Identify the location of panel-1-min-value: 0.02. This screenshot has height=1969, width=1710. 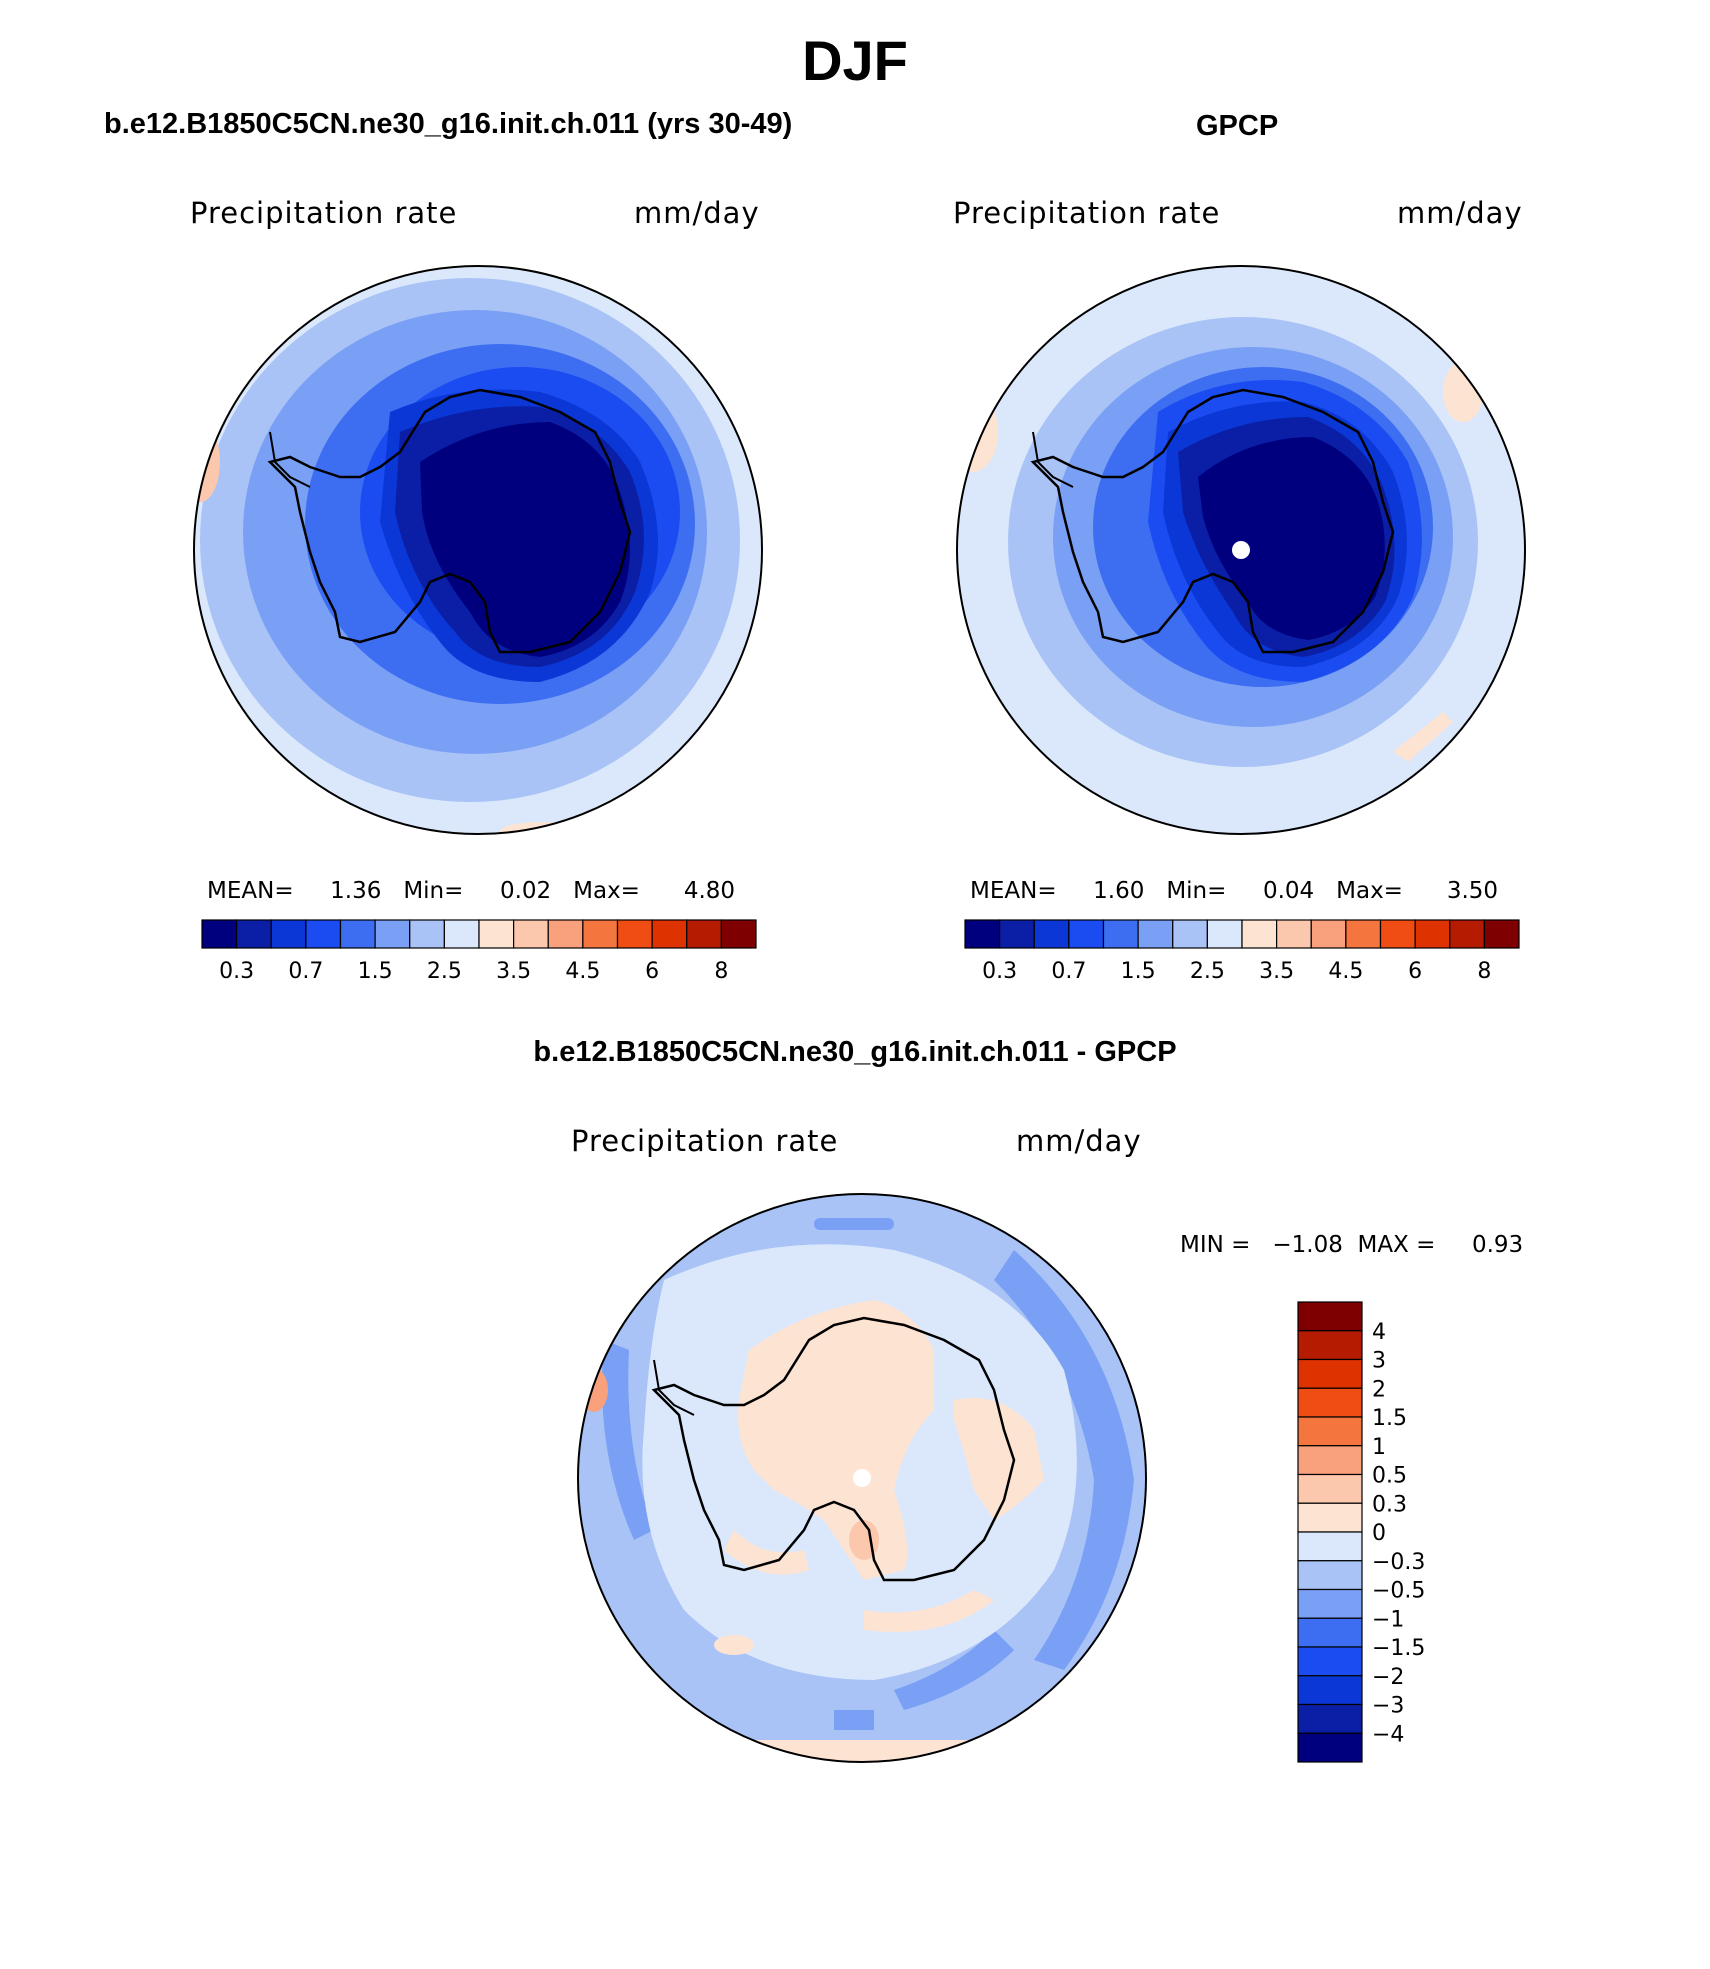
(525, 891).